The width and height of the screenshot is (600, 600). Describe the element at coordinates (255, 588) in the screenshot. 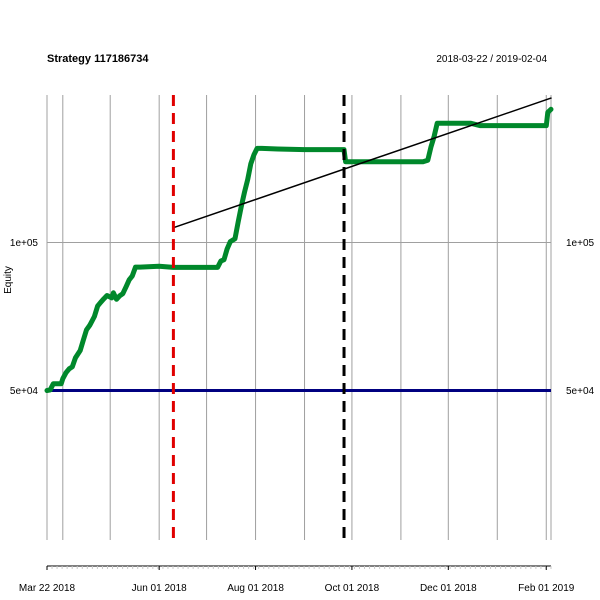

I see `x-tick-label: Aug 01 2018` at that location.